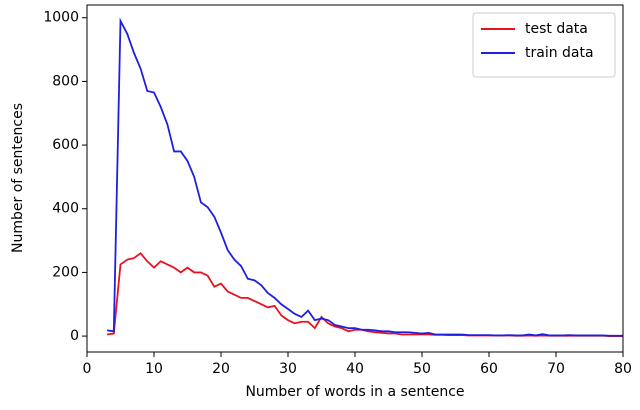 This screenshot has height=410, width=640. Describe the element at coordinates (18, 178) in the screenshot. I see `y-axis-label: Number of sentences` at that location.